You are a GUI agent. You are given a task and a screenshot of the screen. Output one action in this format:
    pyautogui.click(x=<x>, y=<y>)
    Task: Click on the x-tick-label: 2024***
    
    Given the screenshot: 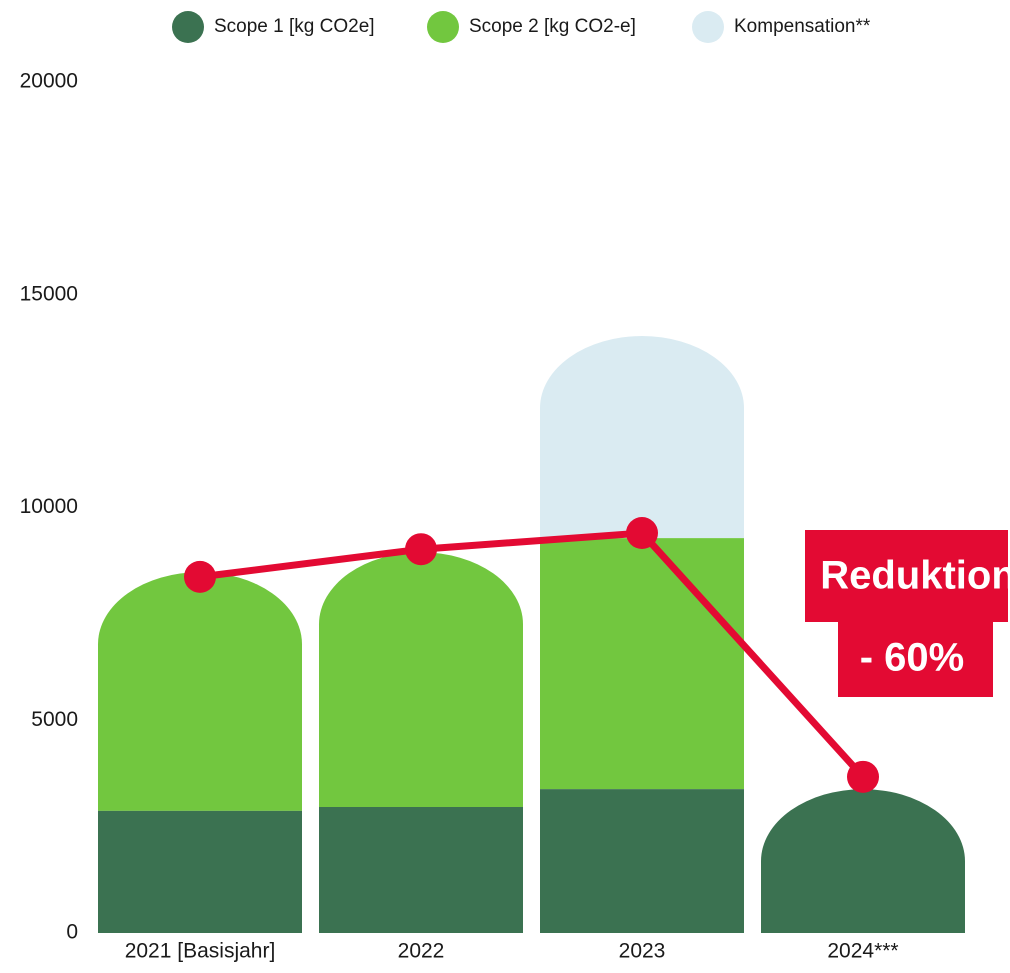 What is the action you would take?
    pyautogui.click(x=862, y=951)
    